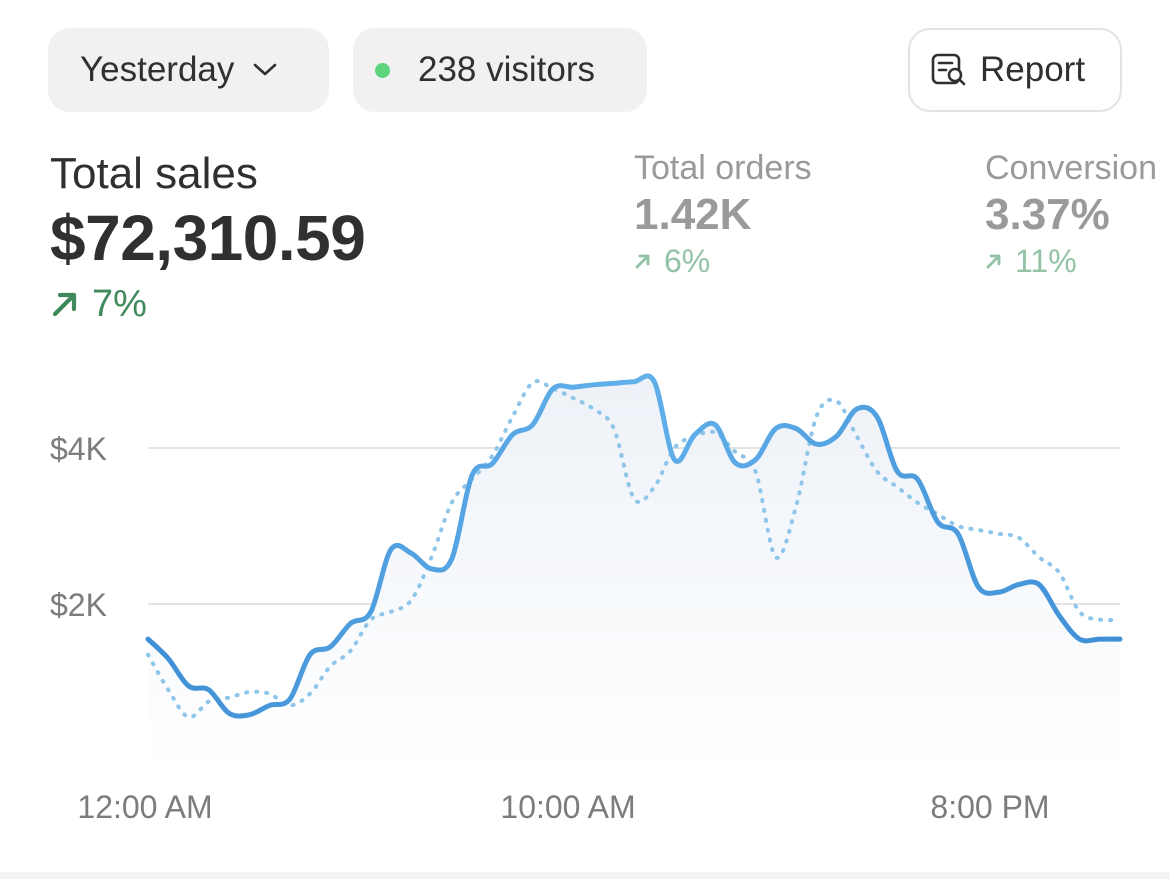 Image resolution: width=1170 pixels, height=879 pixels. I want to click on live-visitors-pill: 238 visitors, so click(500, 70).